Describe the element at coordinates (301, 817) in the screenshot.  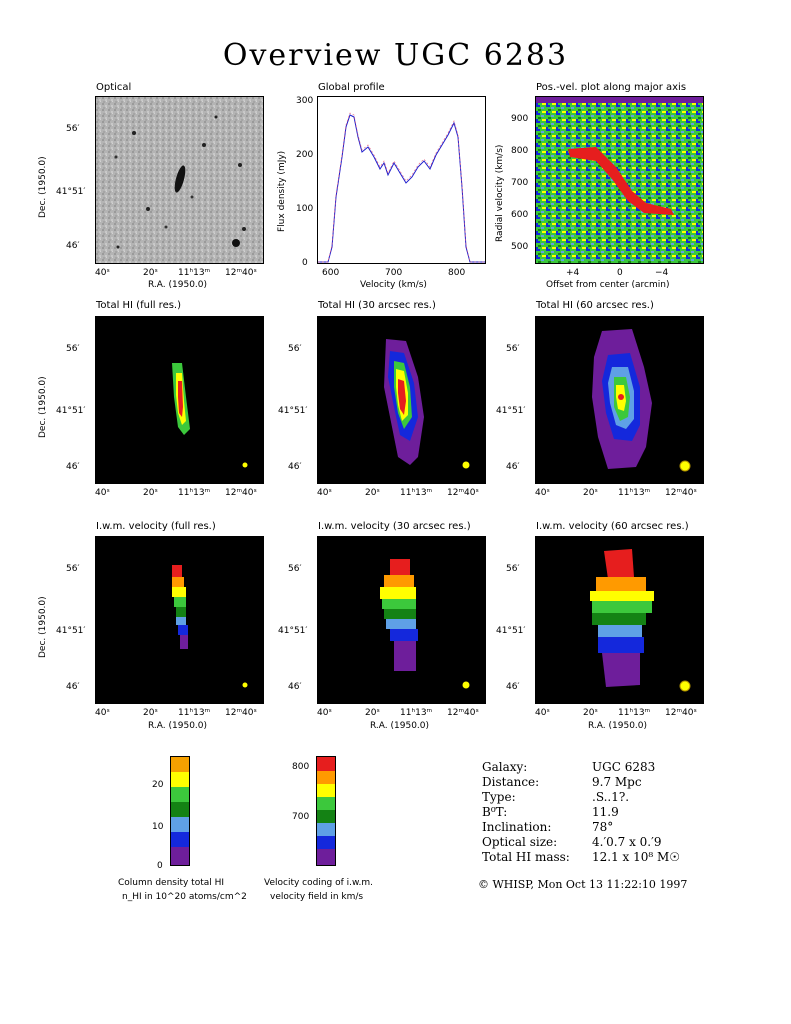
I see `velocity-tick-700: 700` at that location.